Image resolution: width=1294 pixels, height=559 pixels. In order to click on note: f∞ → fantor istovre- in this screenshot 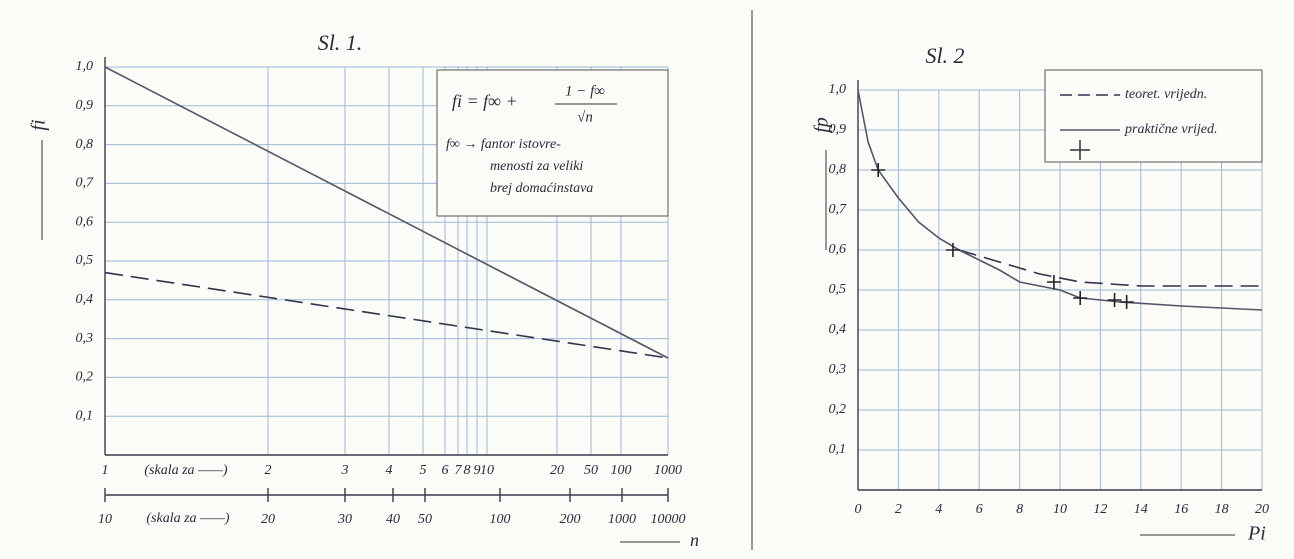, I will do `click(503, 144)`.